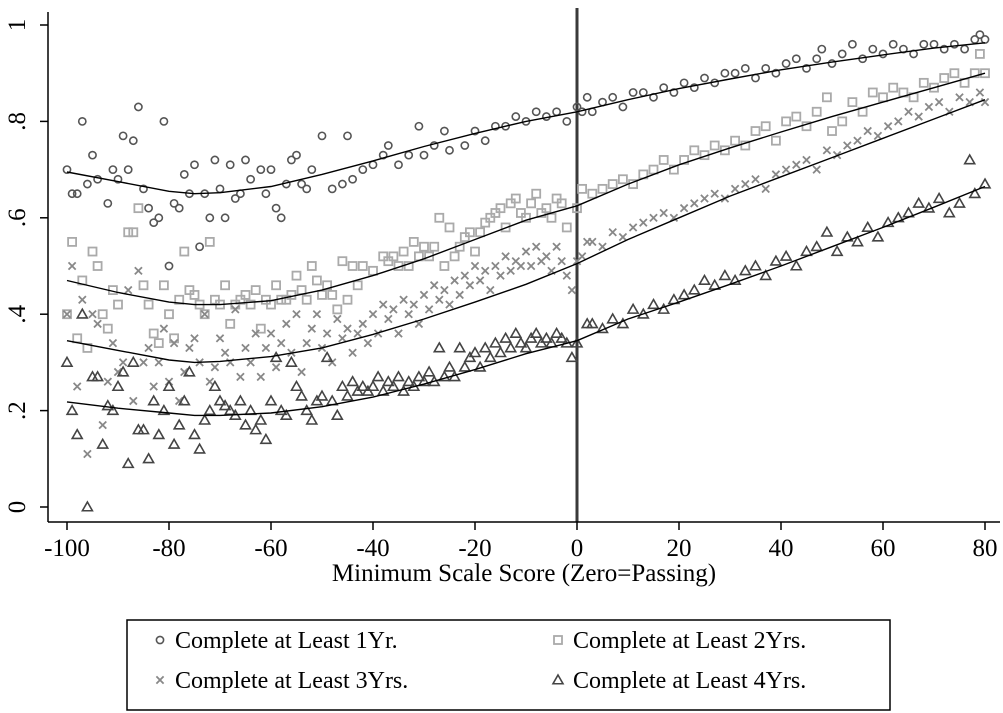 Image resolution: width=1003 pixels, height=713 pixels. I want to click on fit-line-series-1-left, so click(322, 153).